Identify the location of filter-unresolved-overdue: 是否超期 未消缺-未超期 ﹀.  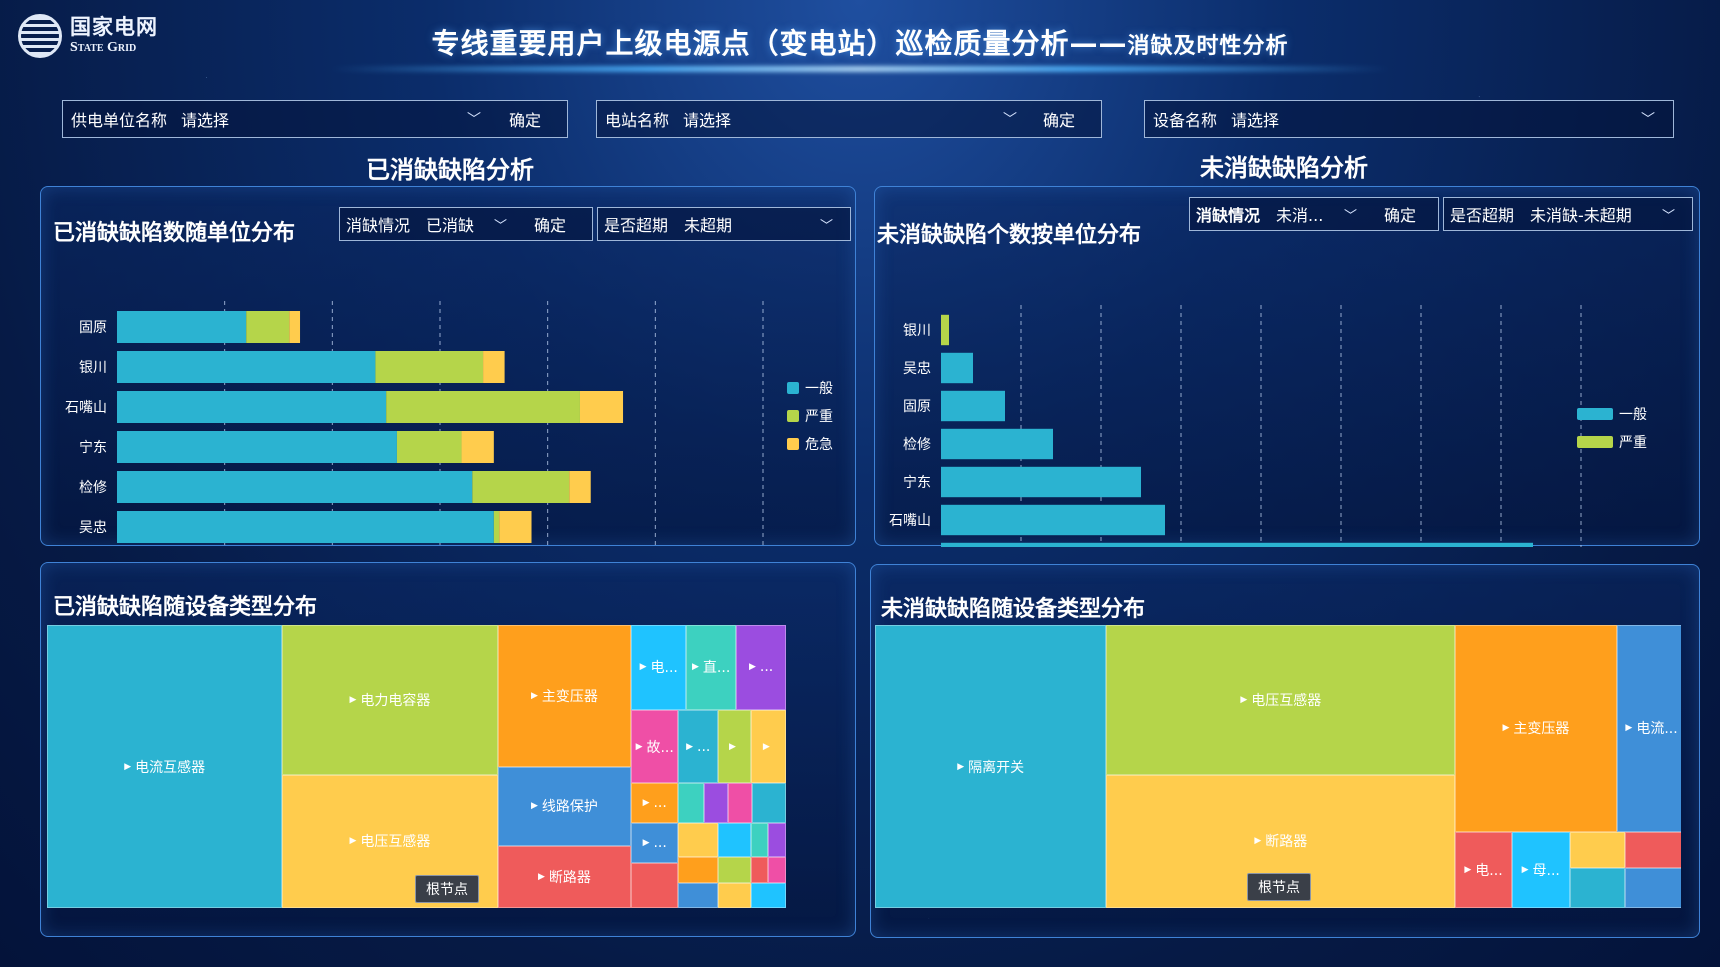
(1568, 214).